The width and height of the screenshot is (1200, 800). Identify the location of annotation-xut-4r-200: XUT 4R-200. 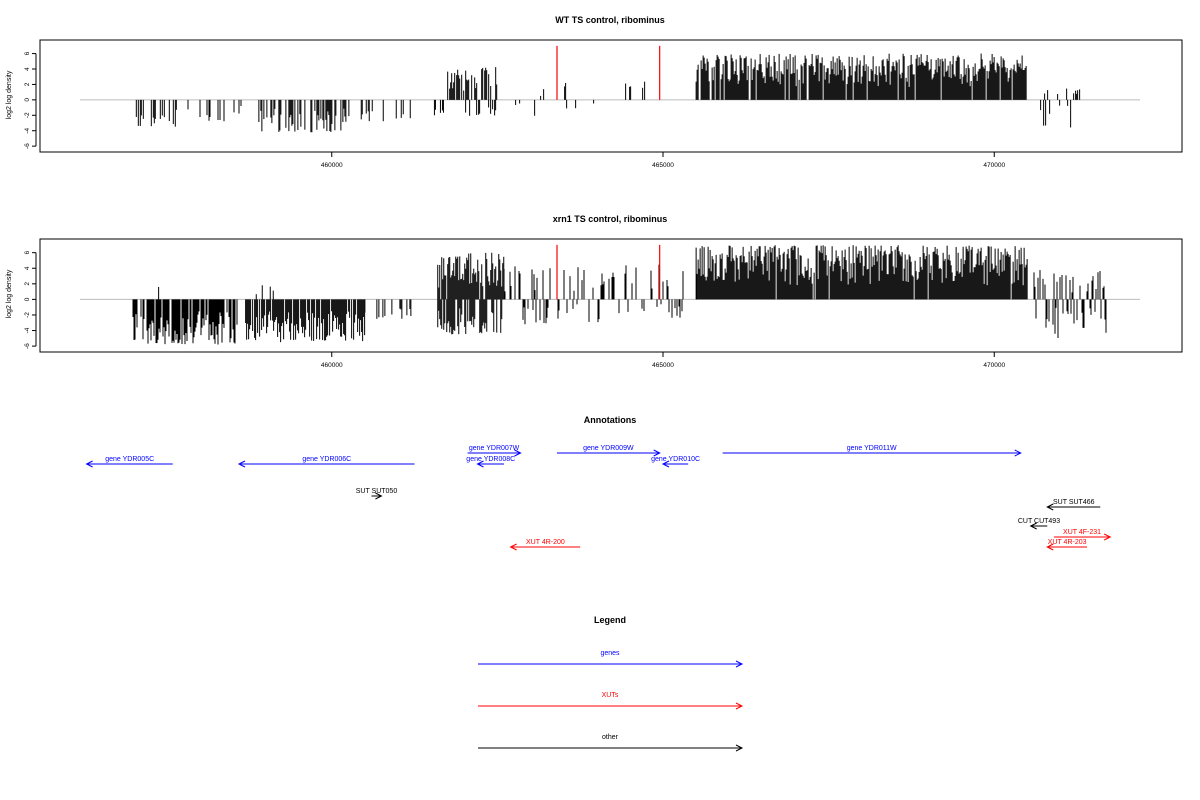
(545, 545).